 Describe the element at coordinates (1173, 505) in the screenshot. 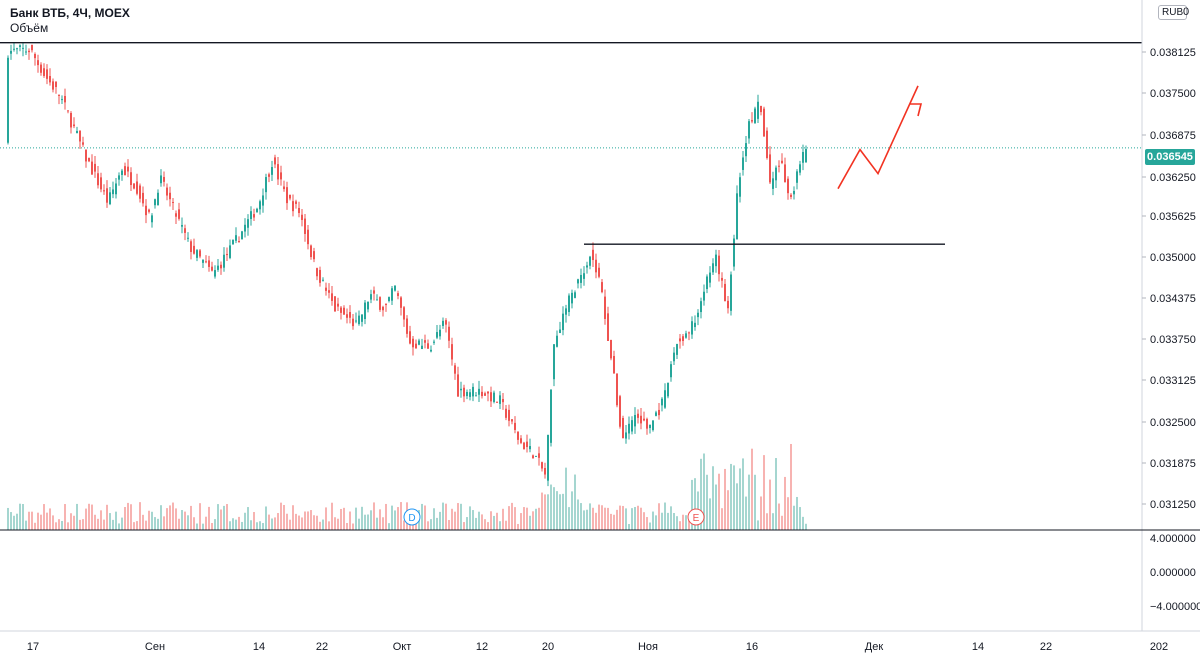

I see `price-tick-label: 0.031250` at that location.